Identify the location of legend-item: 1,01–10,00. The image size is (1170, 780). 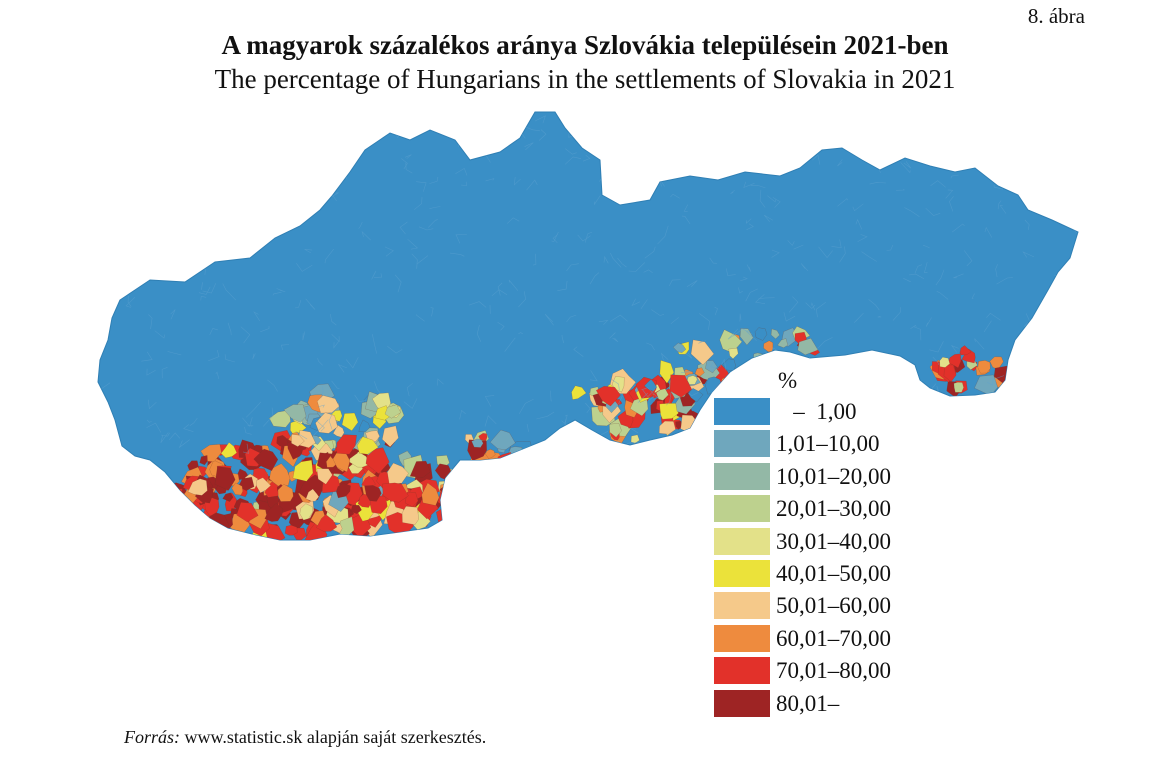
(834, 445).